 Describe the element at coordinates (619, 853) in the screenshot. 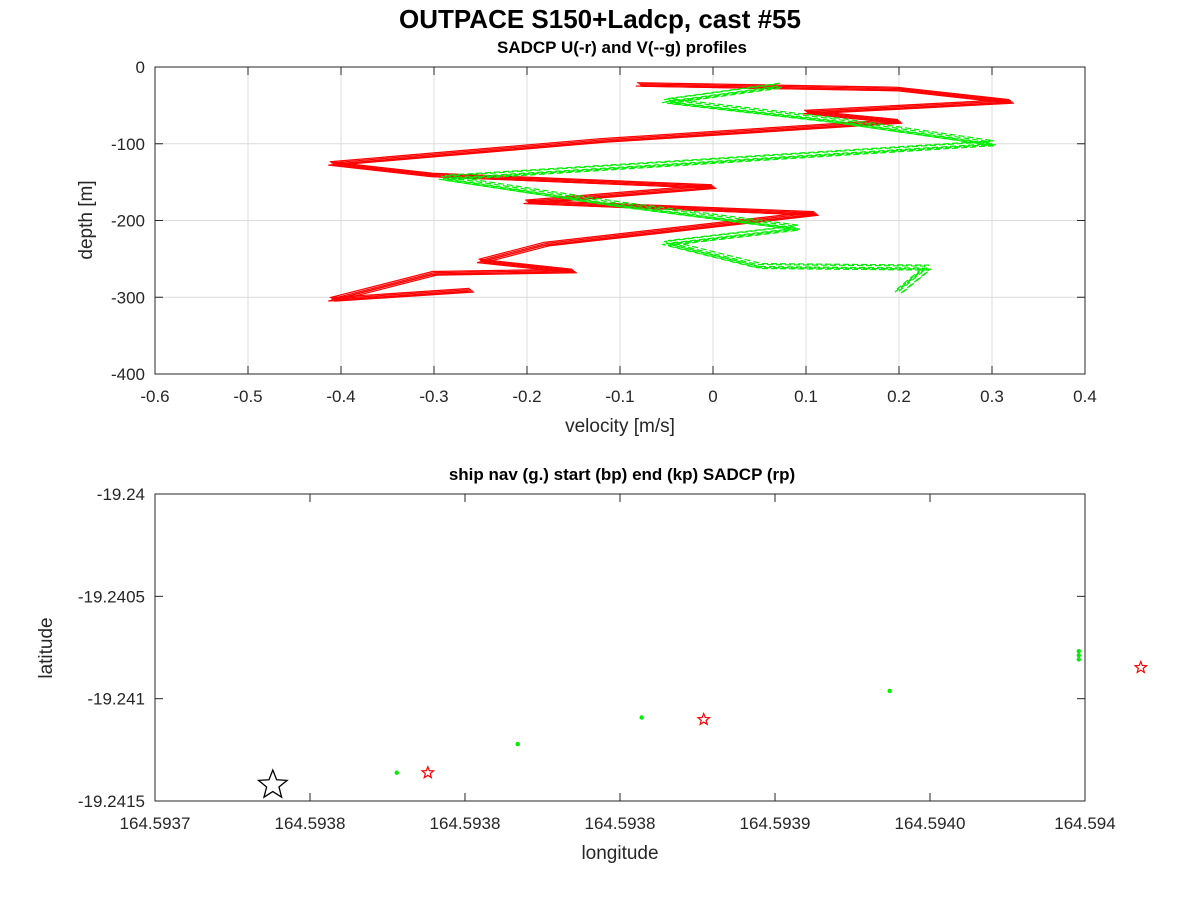

I see `nav-xlabel: longitude` at that location.